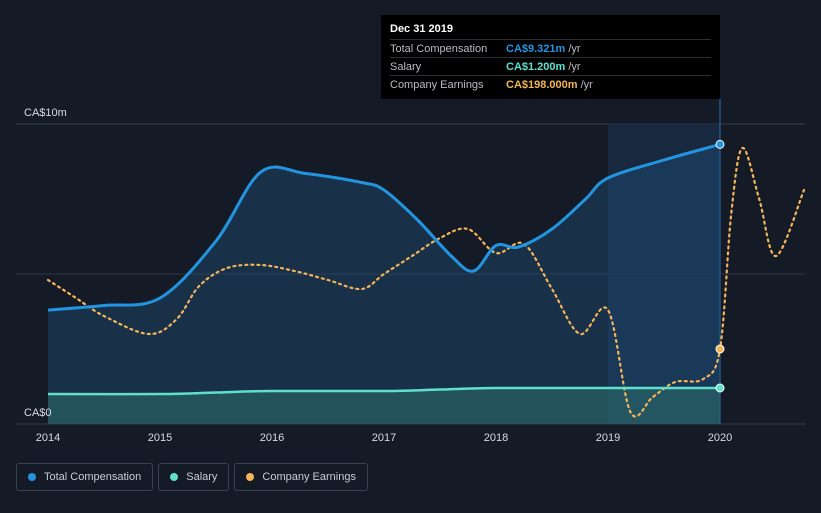 The width and height of the screenshot is (821, 513). What do you see at coordinates (45, 113) in the screenshot?
I see `y-label-max: CA$10m` at bounding box center [45, 113].